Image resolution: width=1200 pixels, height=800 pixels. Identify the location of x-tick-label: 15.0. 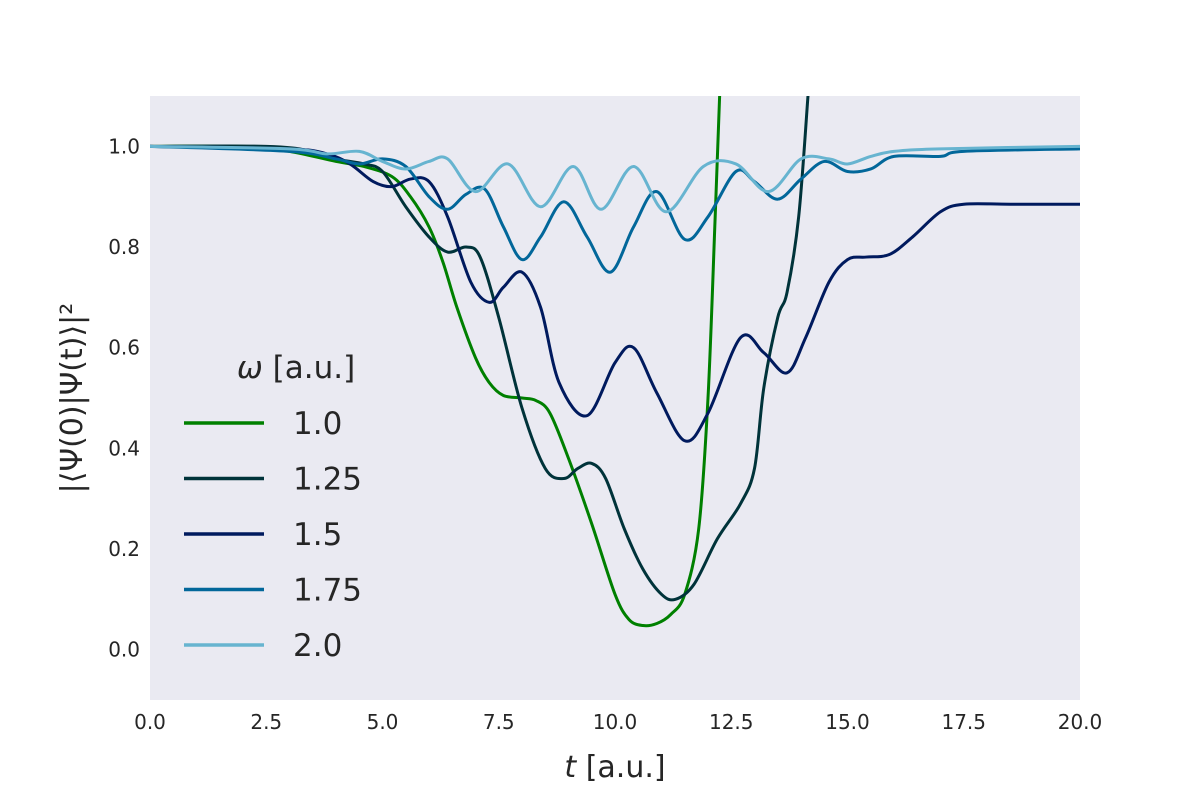
(847, 722).